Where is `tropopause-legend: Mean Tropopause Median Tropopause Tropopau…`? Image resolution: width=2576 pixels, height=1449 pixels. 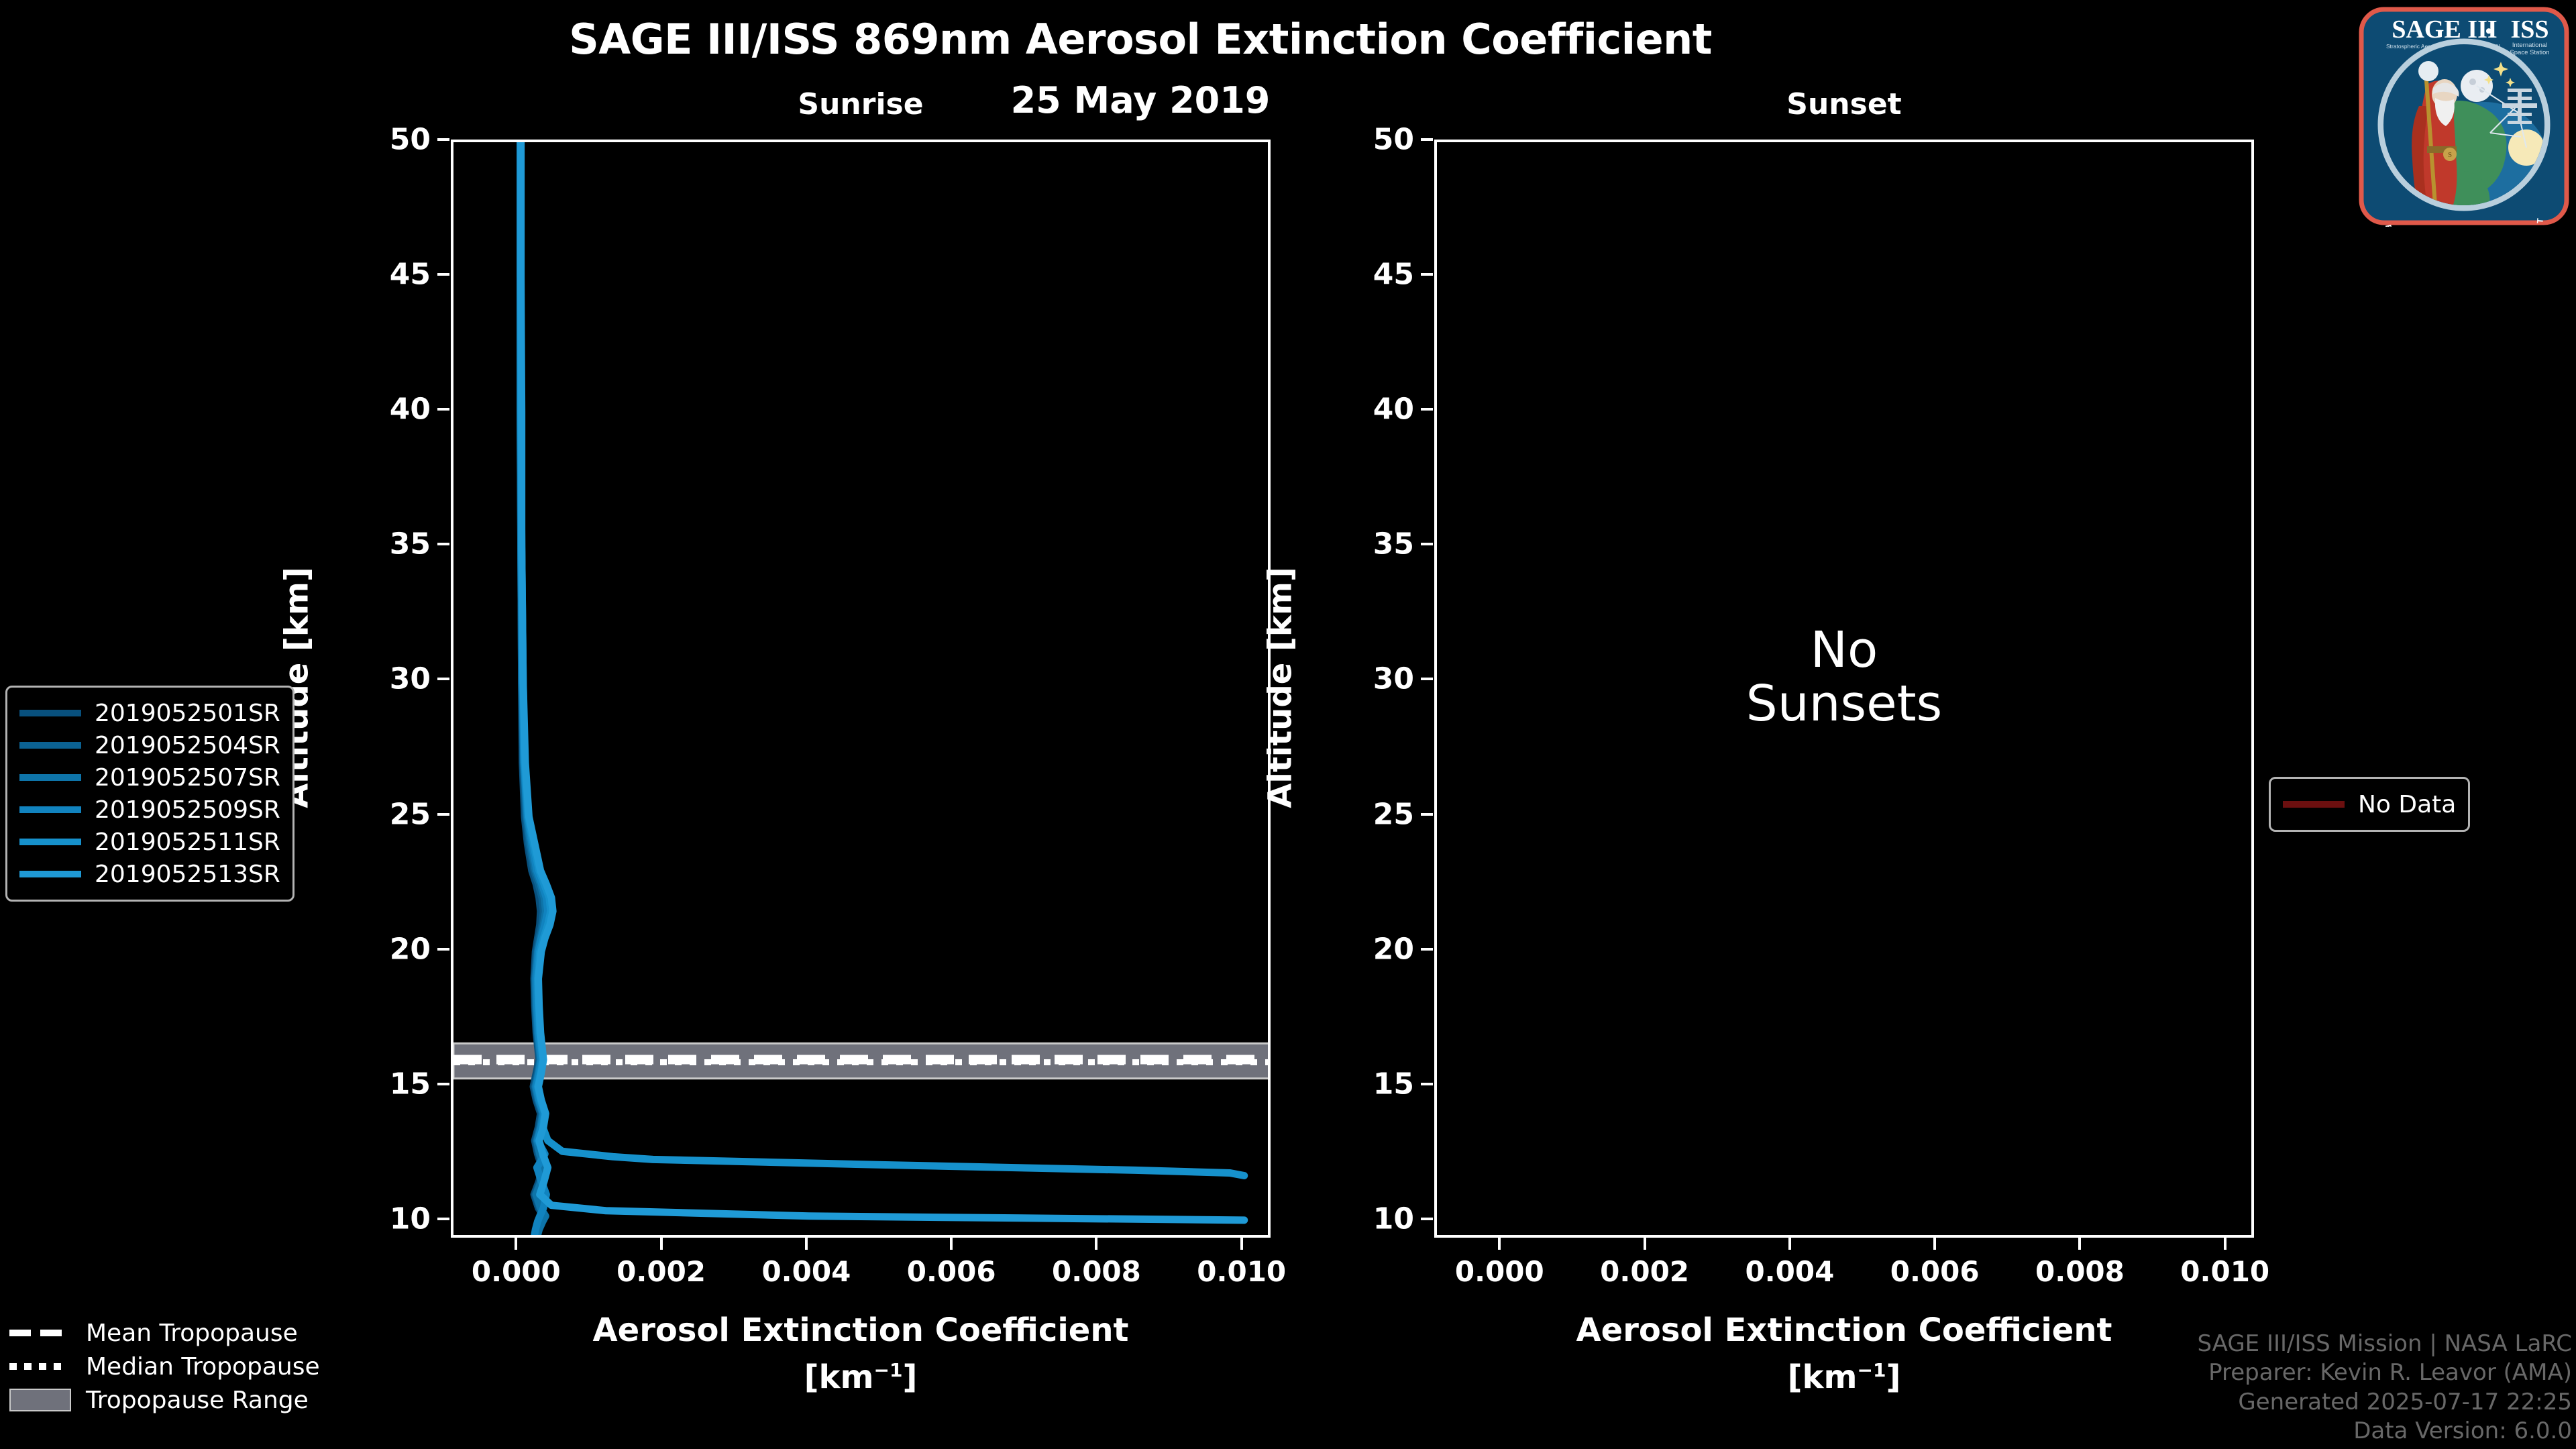
tropopause-legend: Mean Tropopause Median Tropopause Tropopau… is located at coordinates (197, 1366).